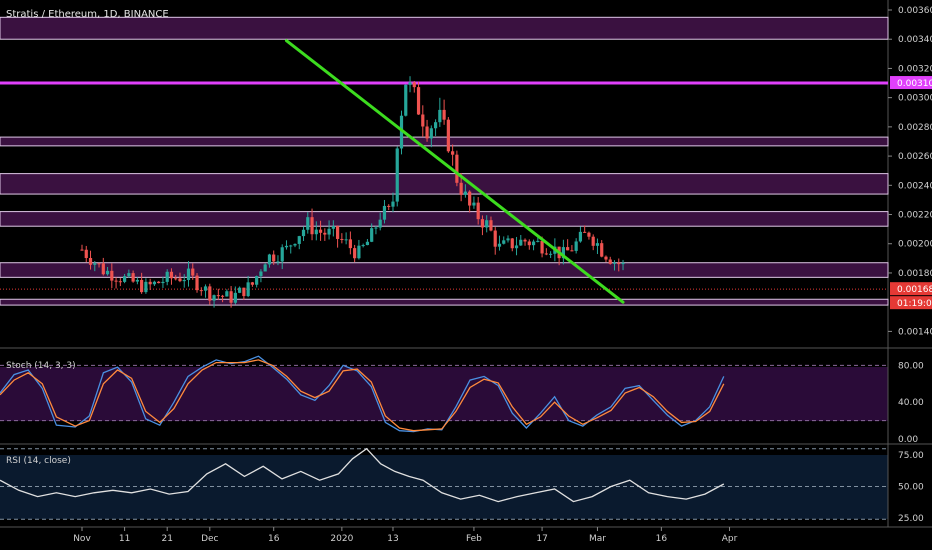  What do you see at coordinates (392, 539) in the screenshot?
I see `time-axis-label: 13` at bounding box center [392, 539].